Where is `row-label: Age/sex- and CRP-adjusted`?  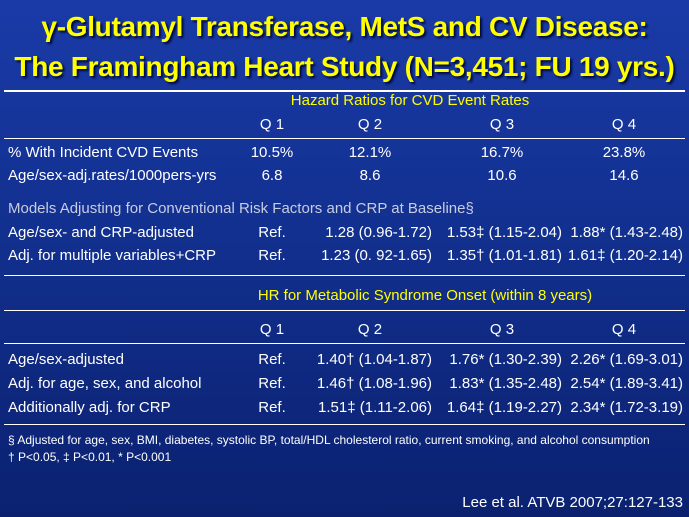
row-label: Age/sex- and CRP-adjusted is located at coordinates (101, 232).